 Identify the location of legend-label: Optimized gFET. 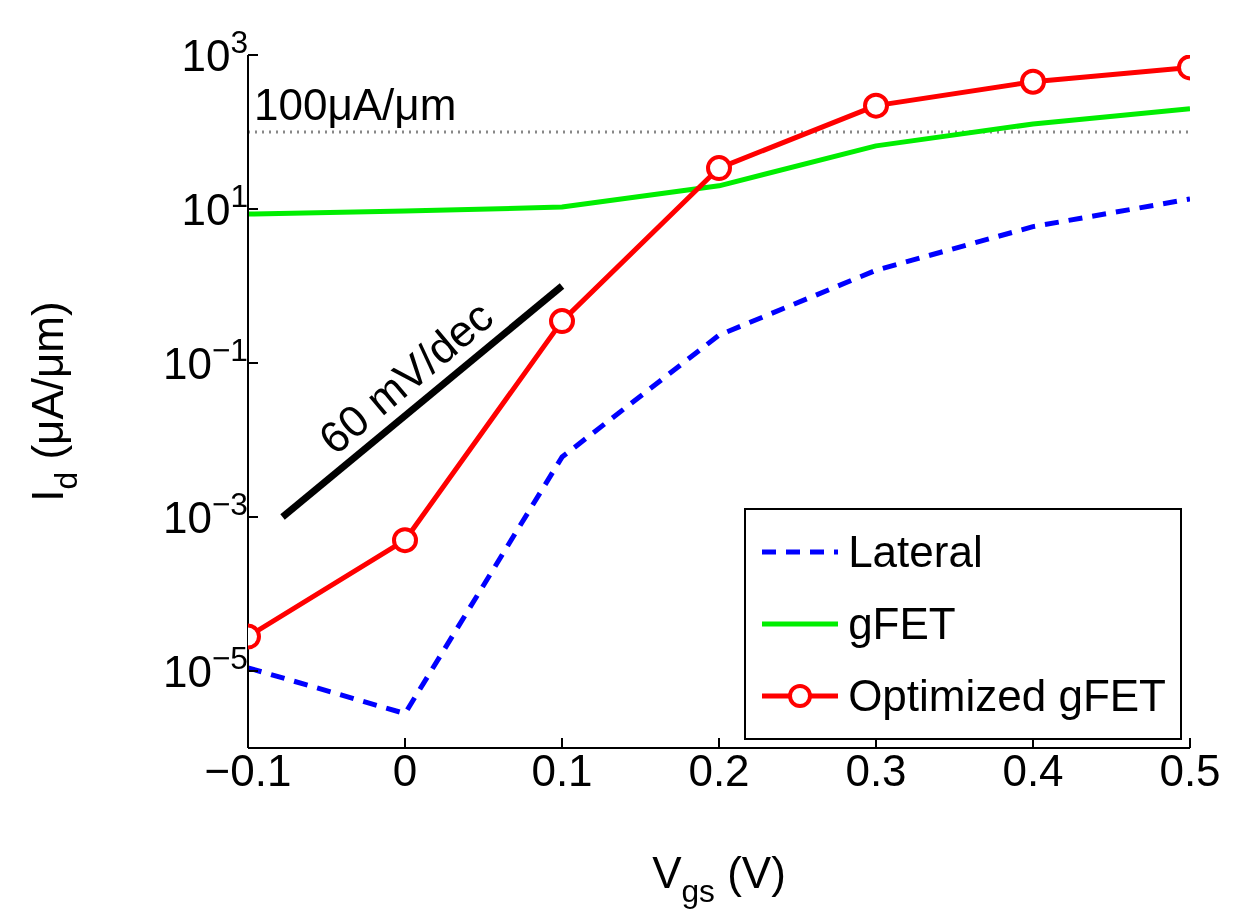
(1007, 695).